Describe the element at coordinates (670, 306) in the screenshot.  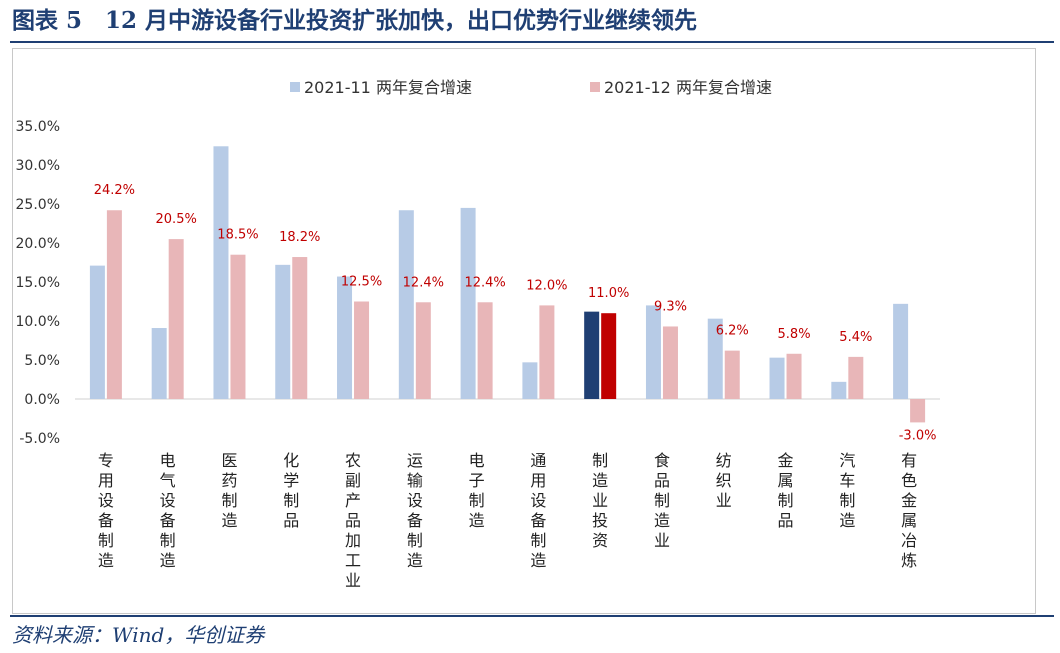
I see `data-label: 9.3%` at that location.